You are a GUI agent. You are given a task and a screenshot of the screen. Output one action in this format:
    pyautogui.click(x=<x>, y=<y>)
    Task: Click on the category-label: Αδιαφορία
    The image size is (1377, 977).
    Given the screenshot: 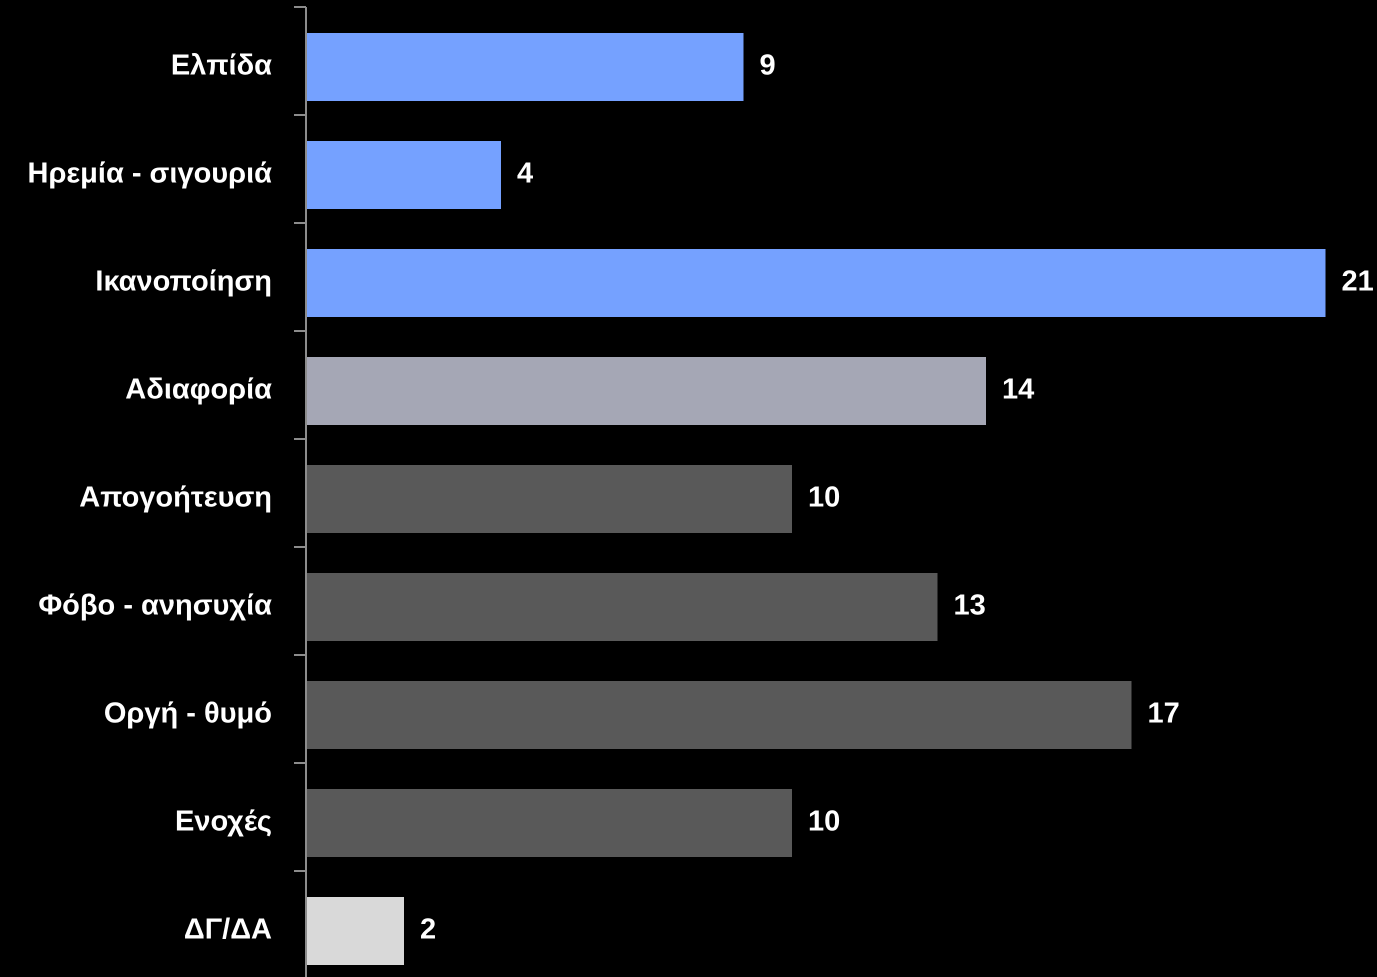 What is the action you would take?
    pyautogui.click(x=198, y=390)
    